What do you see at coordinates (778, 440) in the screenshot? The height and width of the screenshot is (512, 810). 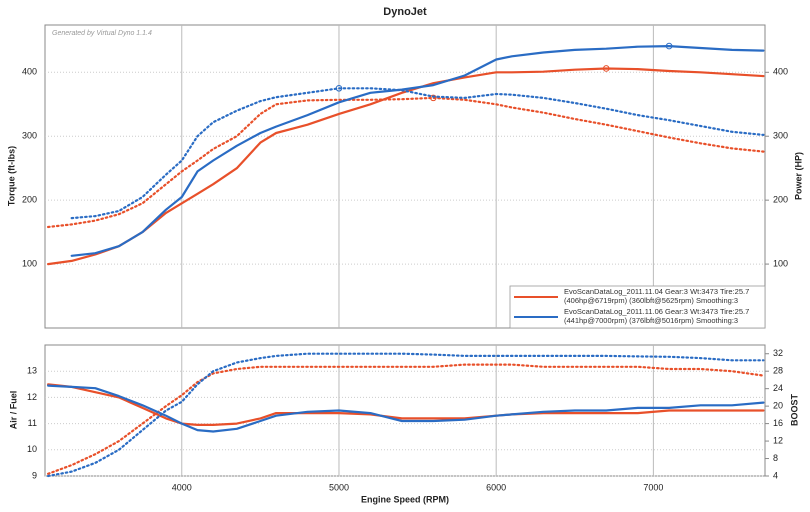 I see `y2-tick-label: 12` at bounding box center [778, 440].